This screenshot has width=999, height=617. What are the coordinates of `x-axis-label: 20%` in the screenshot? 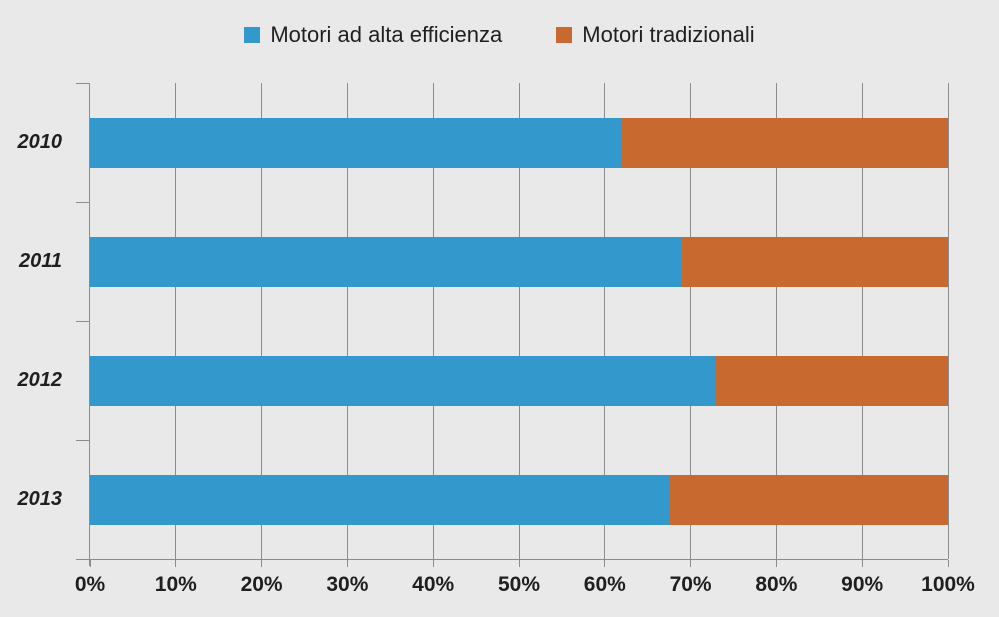 It's located at (261, 584).